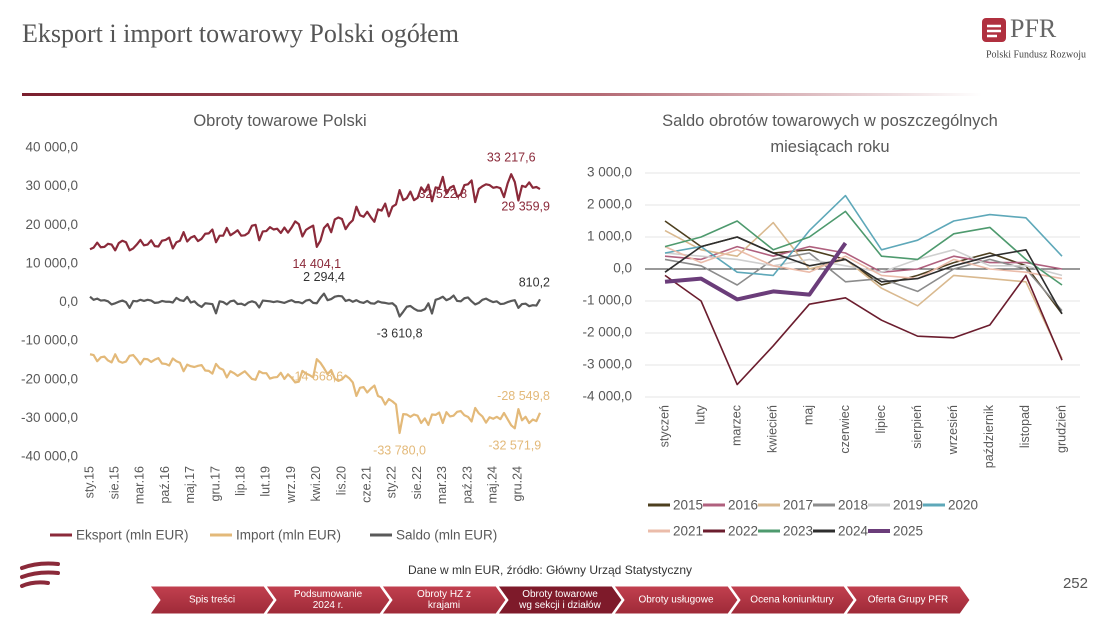 This screenshot has height=617, width=1110. Describe the element at coordinates (324, 277) in the screenshot. I see `data-label: 2 294,4` at that location.